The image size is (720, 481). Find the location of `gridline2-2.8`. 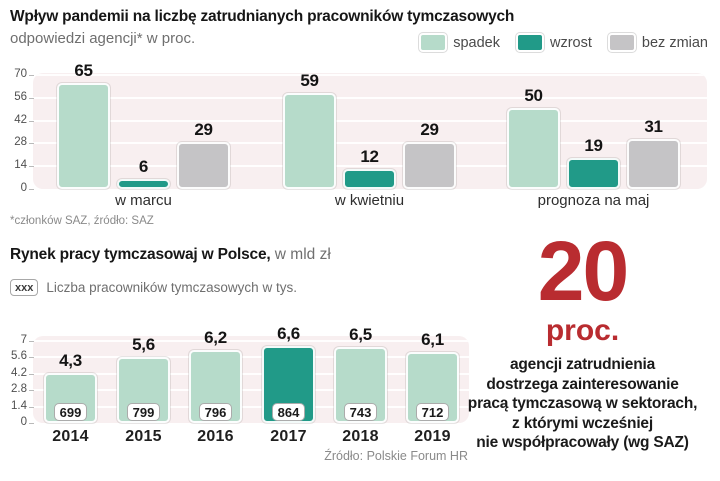

gridline2-2.8 is located at coordinates (251, 390).